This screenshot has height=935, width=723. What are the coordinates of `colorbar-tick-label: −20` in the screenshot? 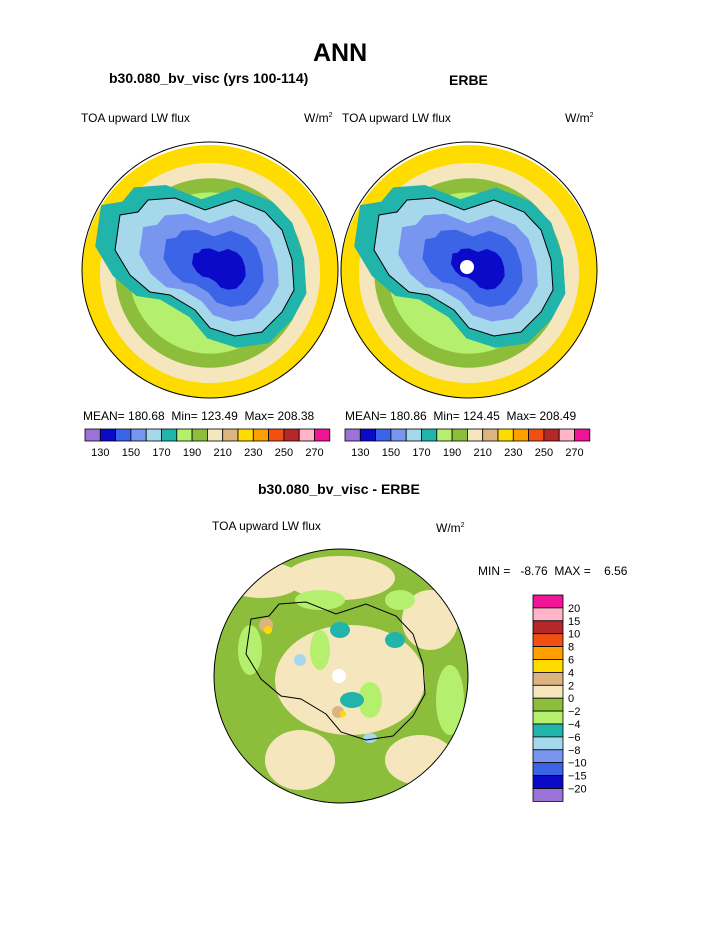 It's located at (577, 790).